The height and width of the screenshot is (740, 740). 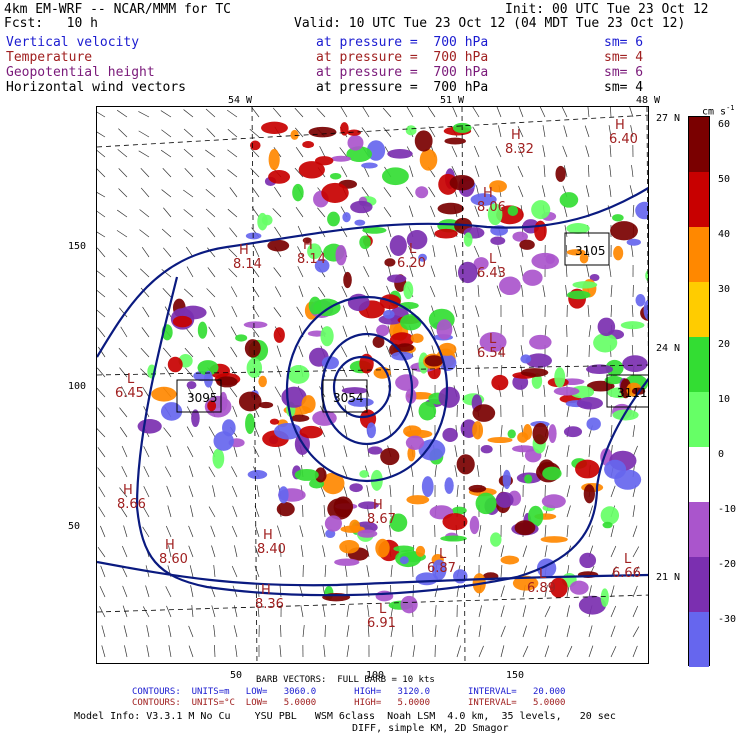 What do you see at coordinates (647, 237) in the screenshot?
I see `lon-gridline` at bounding box center [647, 237].